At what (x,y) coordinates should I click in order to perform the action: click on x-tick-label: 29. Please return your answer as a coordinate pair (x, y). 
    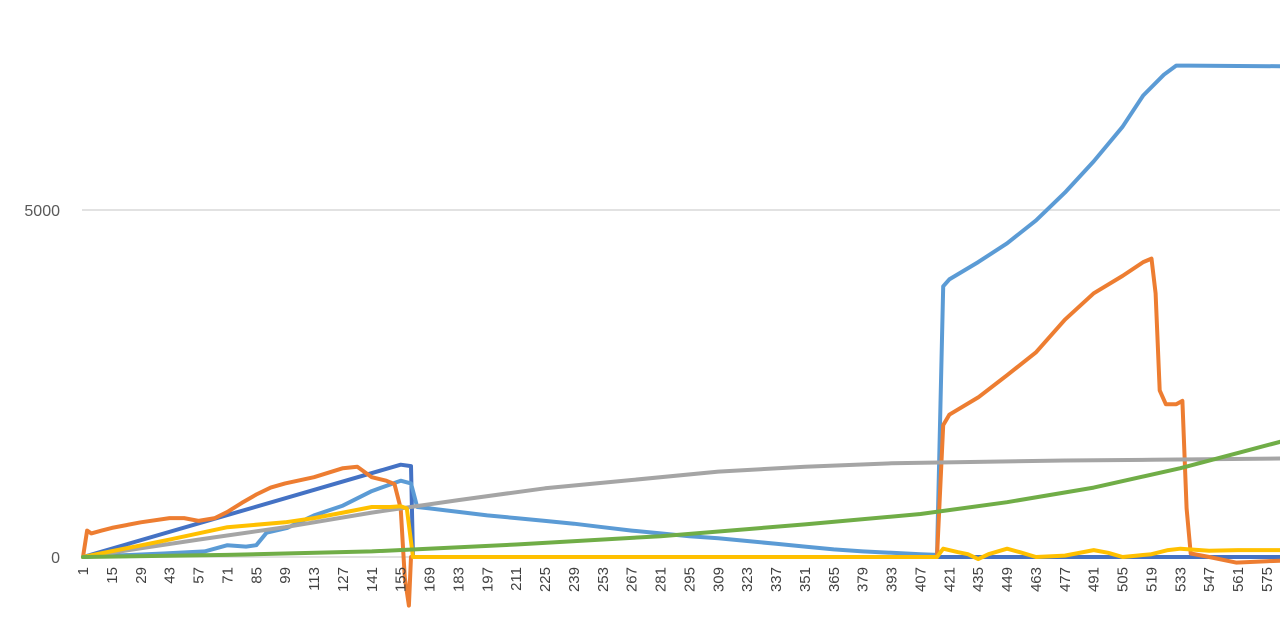
    Looking at the image, I should click on (141, 575).